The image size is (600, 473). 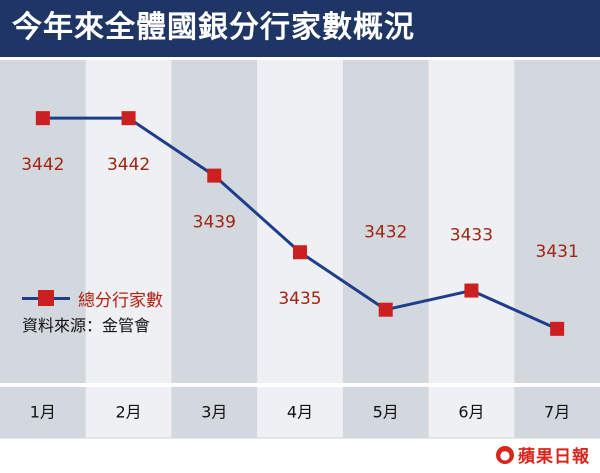 I want to click on legend-entry: 總分行家數, so click(x=92, y=298).